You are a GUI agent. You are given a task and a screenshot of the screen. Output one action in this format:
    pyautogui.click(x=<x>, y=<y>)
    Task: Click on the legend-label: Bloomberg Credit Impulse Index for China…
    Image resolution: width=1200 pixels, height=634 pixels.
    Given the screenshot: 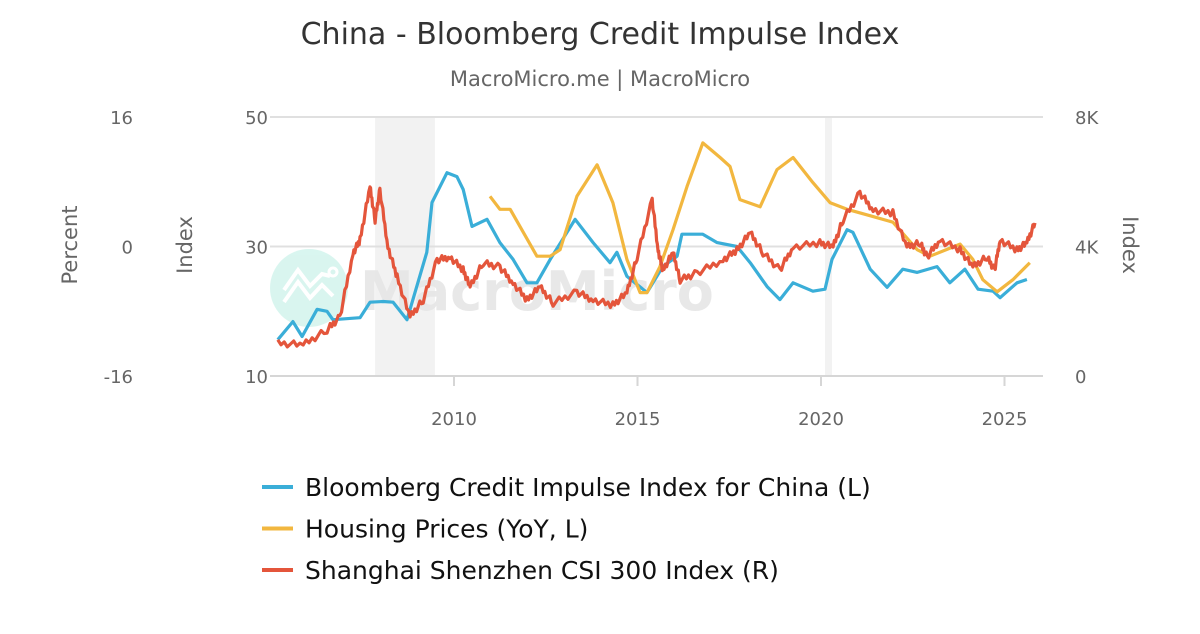 What is the action you would take?
    pyautogui.click(x=588, y=487)
    